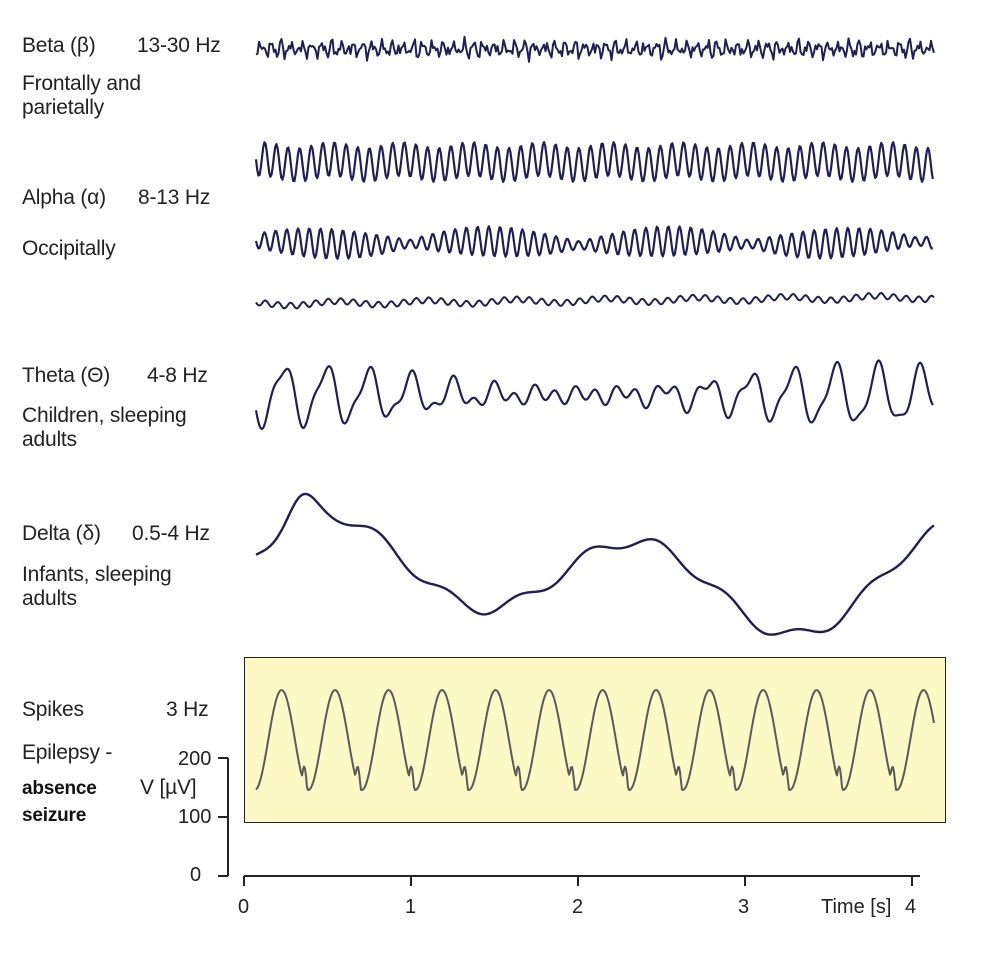 The height and width of the screenshot is (970, 994). I want to click on x-tick-3: 3, so click(744, 907).